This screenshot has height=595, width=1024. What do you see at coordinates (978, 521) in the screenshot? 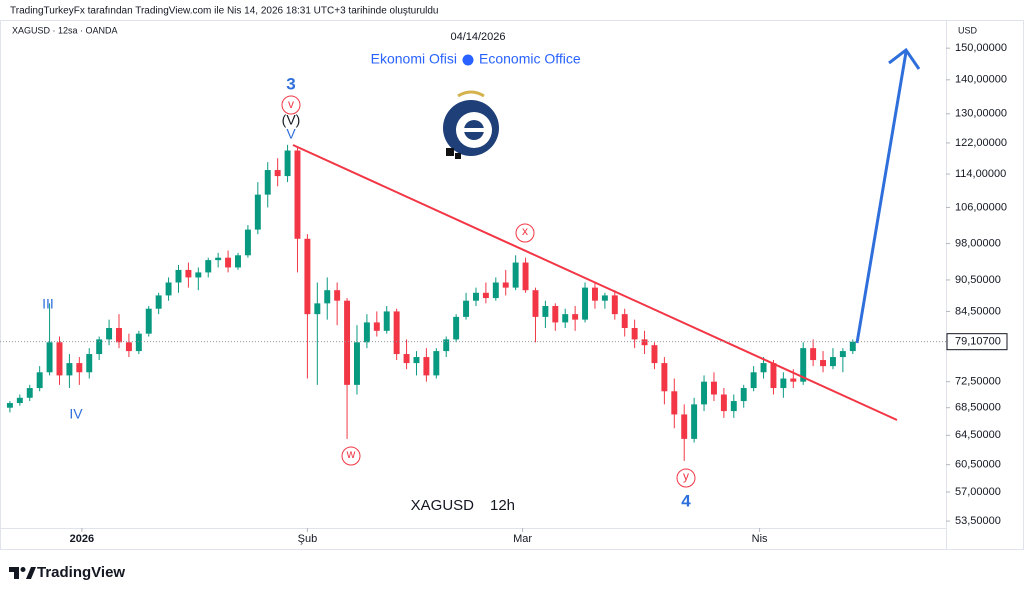
I see `y-tick-label: 53,50000` at bounding box center [978, 521].